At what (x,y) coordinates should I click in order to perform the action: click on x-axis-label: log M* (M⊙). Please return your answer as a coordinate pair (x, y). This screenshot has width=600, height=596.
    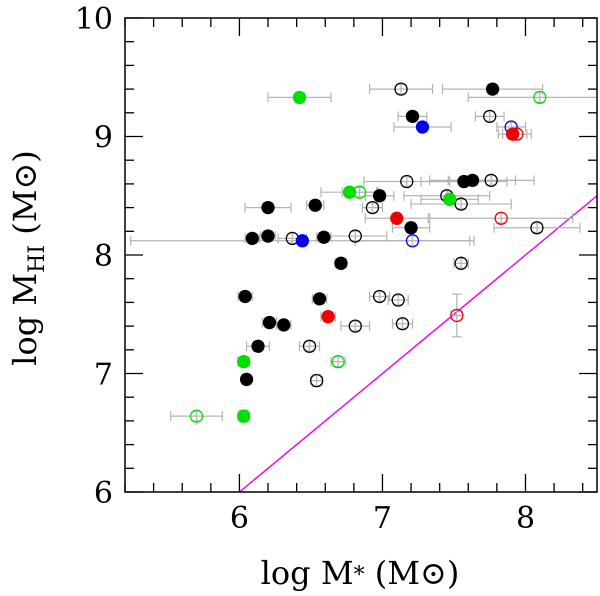
    Looking at the image, I should click on (360, 573).